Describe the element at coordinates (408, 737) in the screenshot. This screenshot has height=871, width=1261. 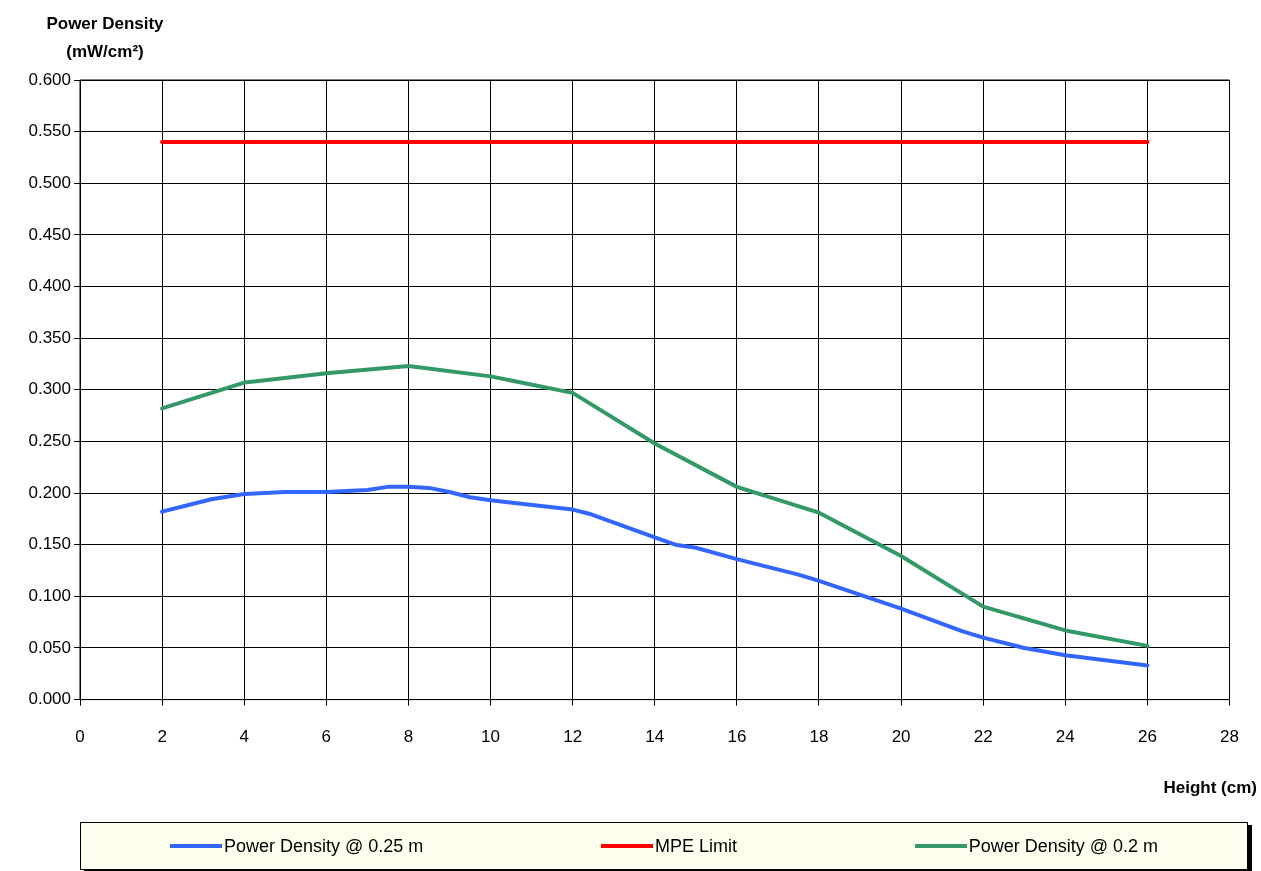
I see `x-tick-label: 8` at that location.